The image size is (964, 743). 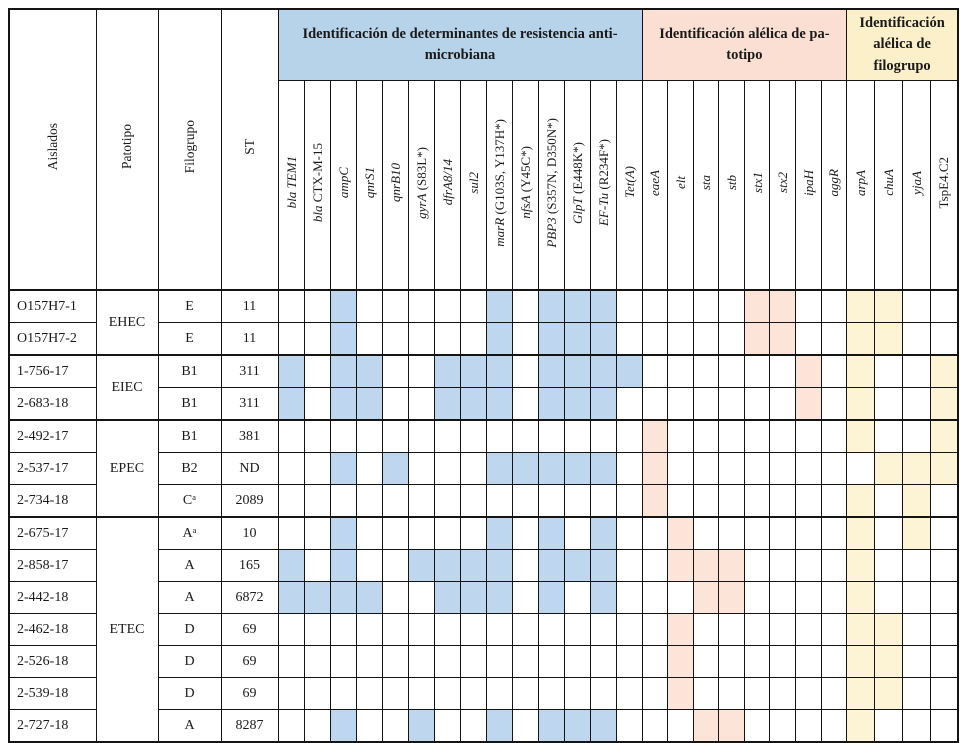 What do you see at coordinates (249, 726) in the screenshot?
I see `st-cell: 8287` at bounding box center [249, 726].